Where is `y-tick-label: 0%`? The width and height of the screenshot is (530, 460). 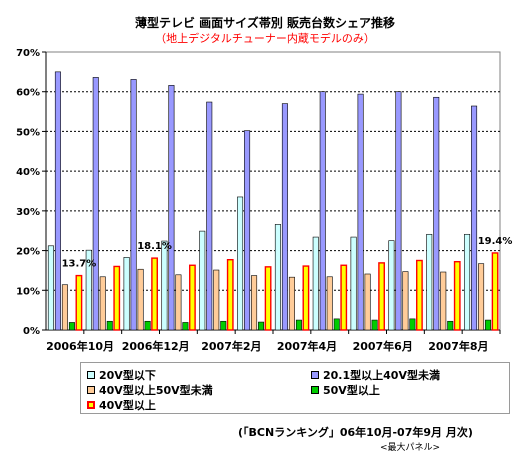
y-tick-label: 0% is located at coordinates (31, 331).